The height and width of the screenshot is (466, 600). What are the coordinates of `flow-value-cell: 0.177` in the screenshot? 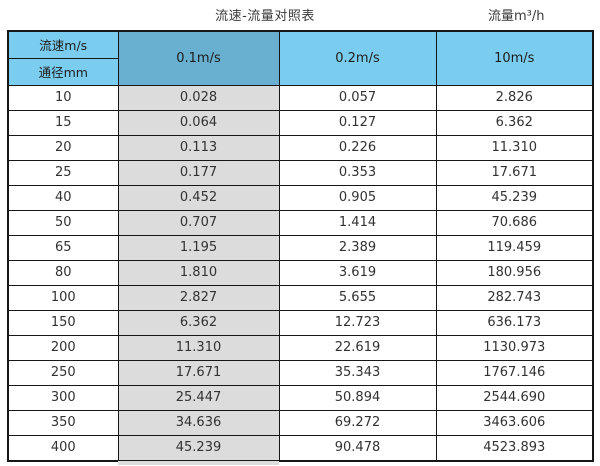 It's located at (198, 172).